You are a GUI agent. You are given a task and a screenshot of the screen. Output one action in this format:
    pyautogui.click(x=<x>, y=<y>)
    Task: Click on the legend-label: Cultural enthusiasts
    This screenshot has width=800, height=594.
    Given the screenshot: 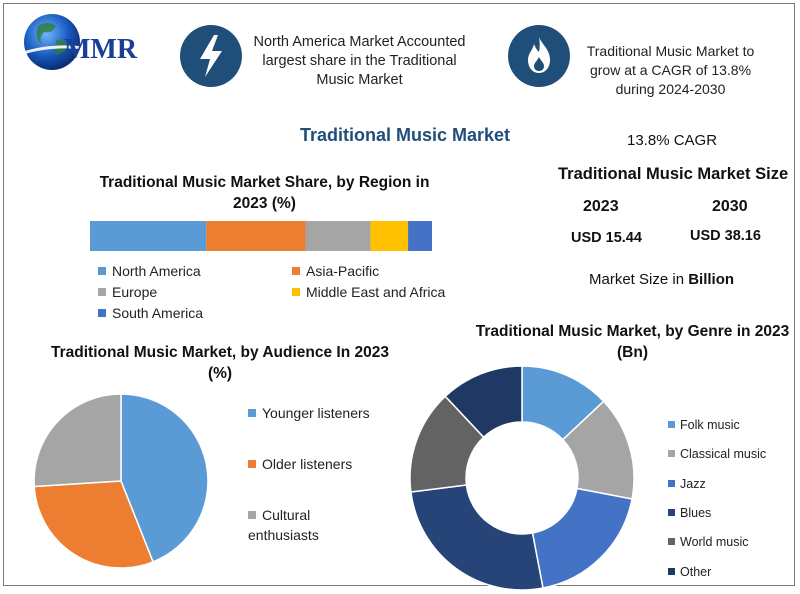 What is the action you would take?
    pyautogui.click(x=283, y=525)
    